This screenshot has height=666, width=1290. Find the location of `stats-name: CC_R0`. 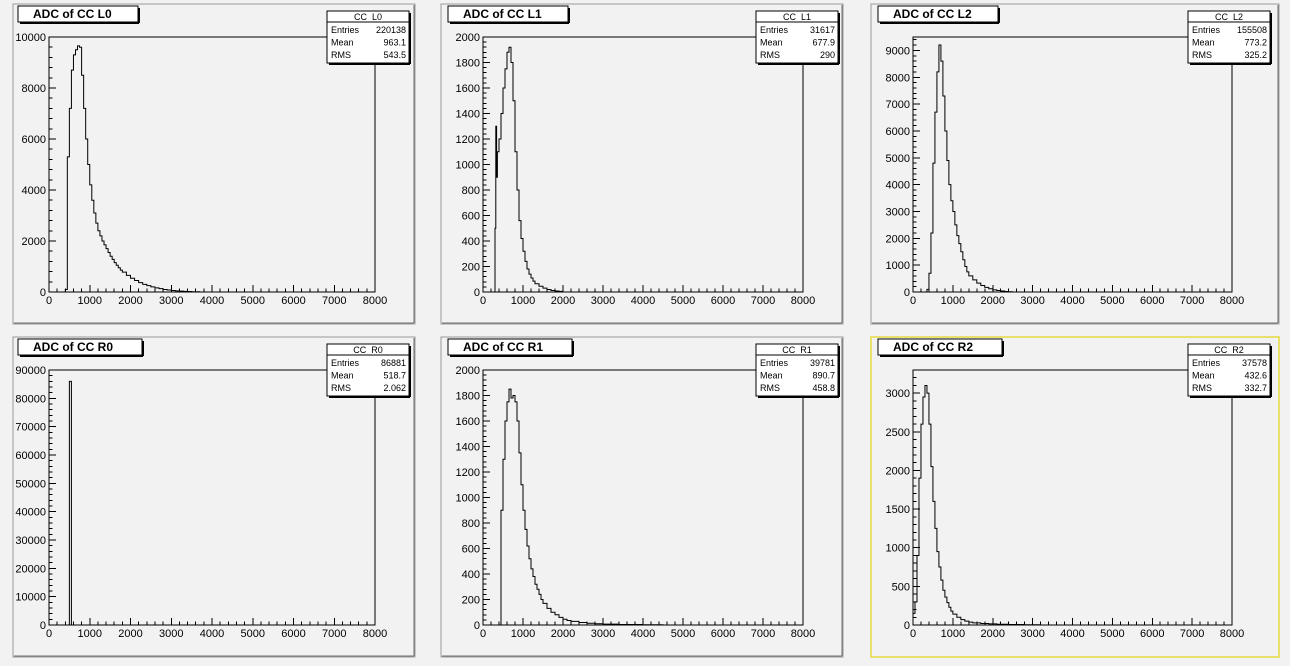

stats-name: CC_R0 is located at coordinates (368, 350).